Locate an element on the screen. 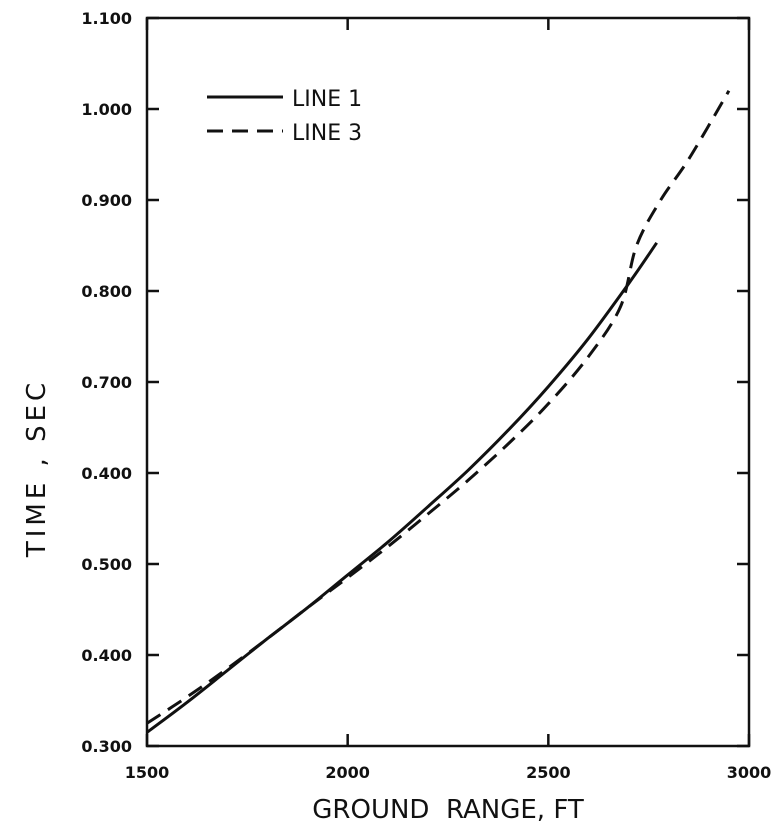 The height and width of the screenshot is (833, 784). y-tick-label: 0.500 is located at coordinates (106, 564).